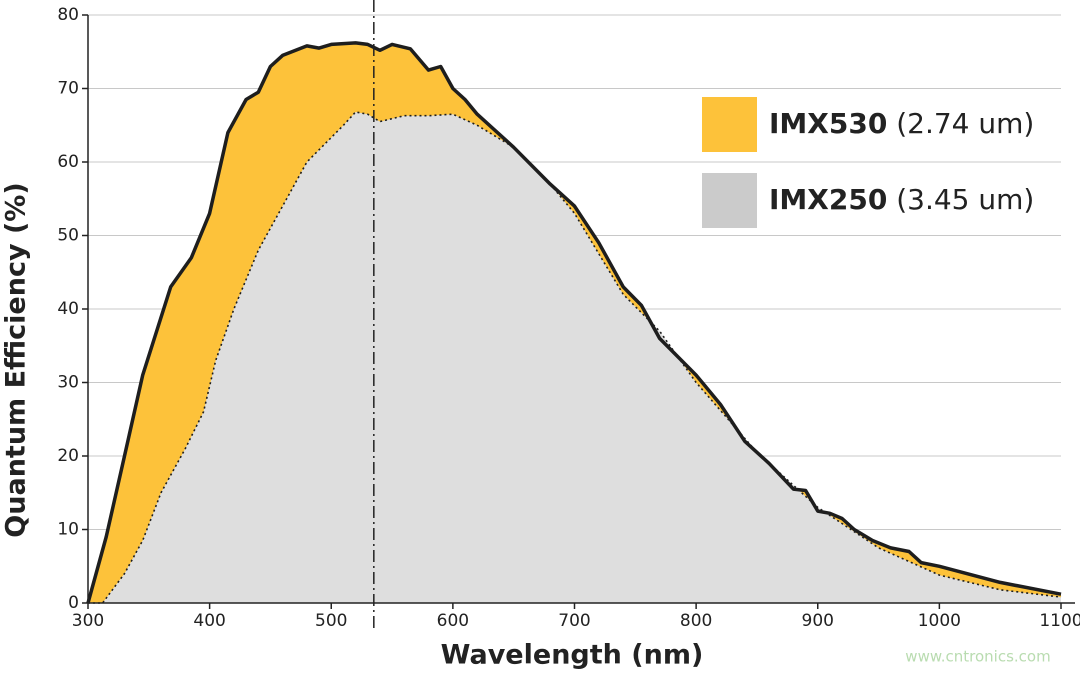  Describe the element at coordinates (68, 530) in the screenshot. I see `y-tick-label: 10` at that location.